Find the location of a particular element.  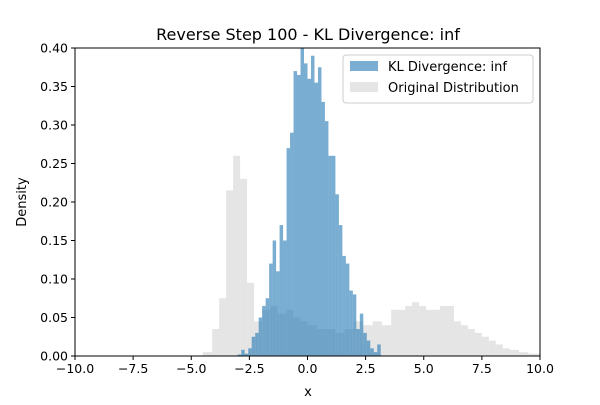

y-tick-label: 0.25 is located at coordinates (54, 163).